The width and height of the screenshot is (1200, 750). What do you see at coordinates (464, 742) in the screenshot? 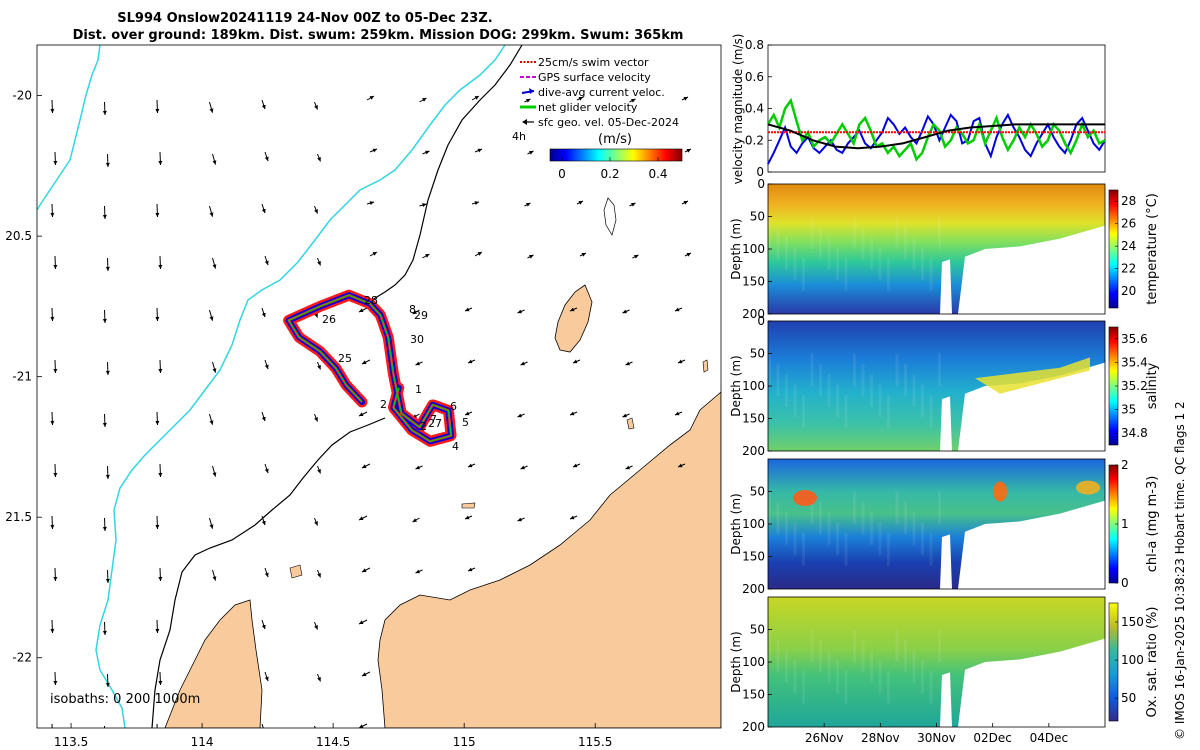
I see `map-xtick-label: 115` at bounding box center [464, 742].